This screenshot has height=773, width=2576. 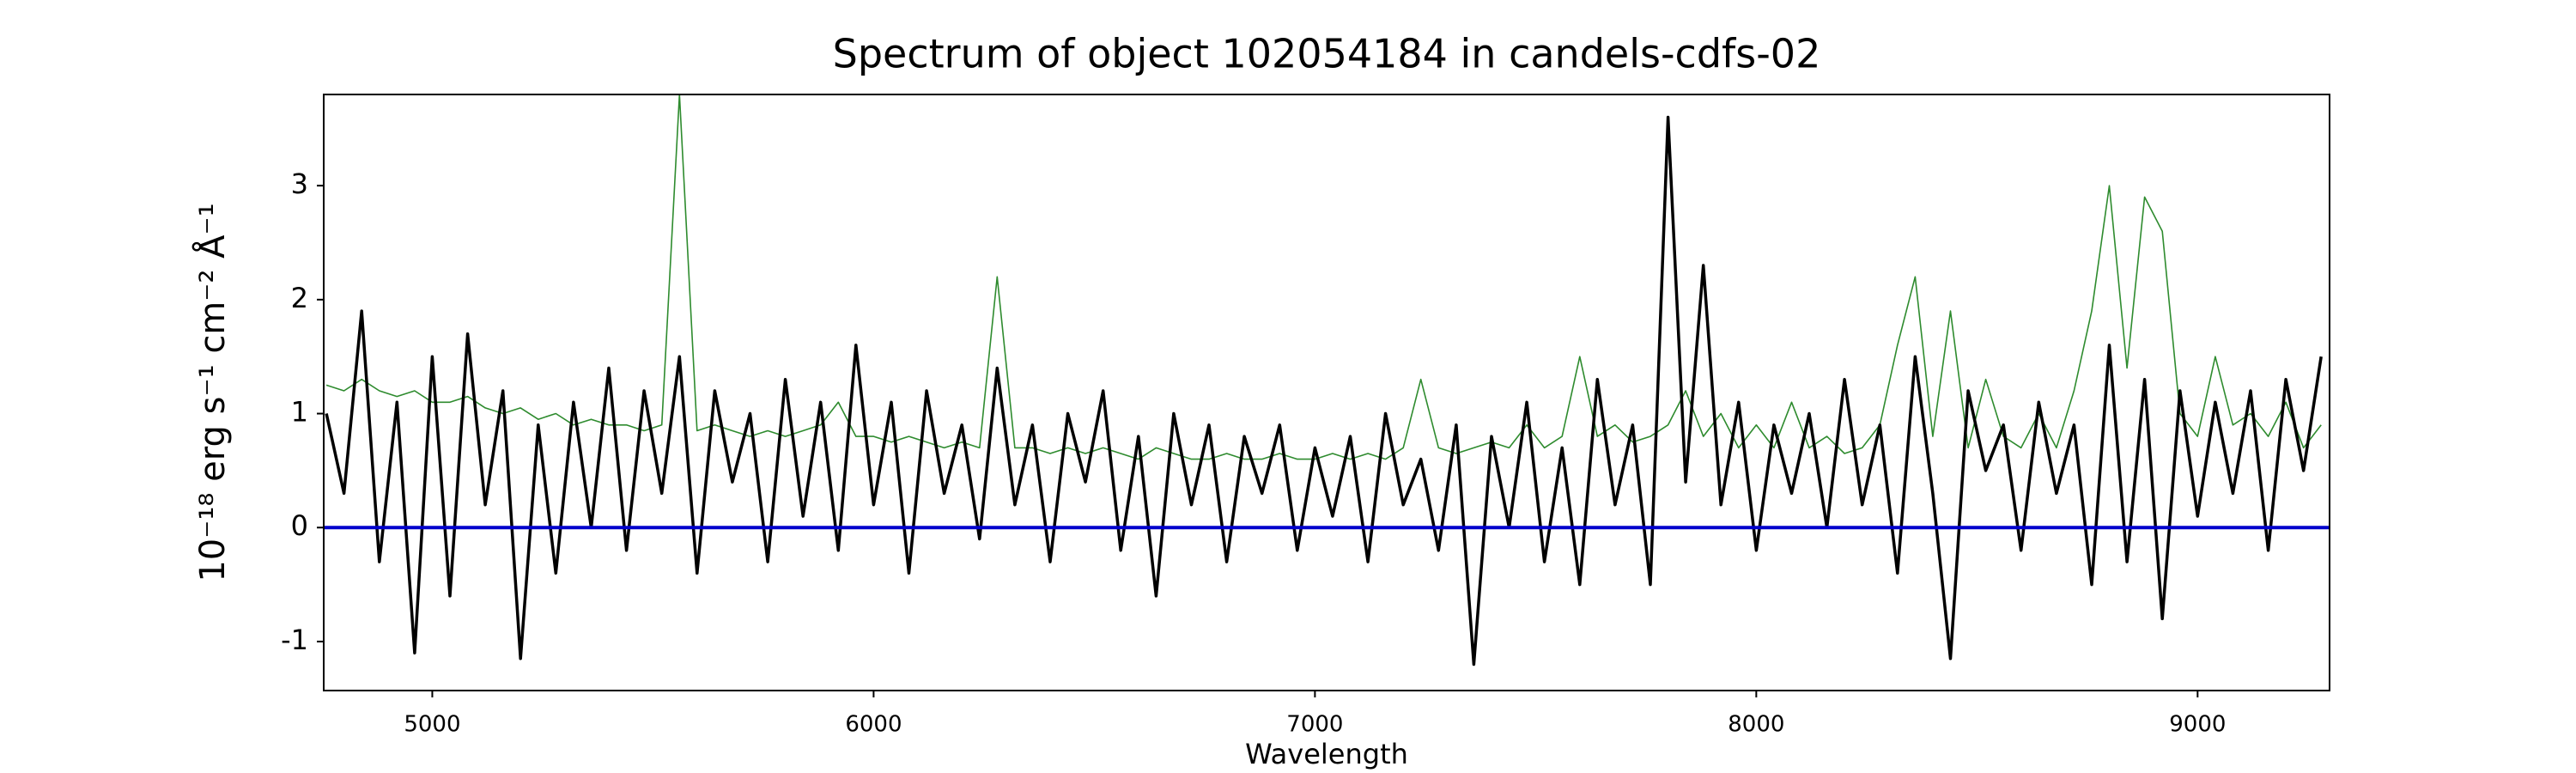 What do you see at coordinates (300, 298) in the screenshot?
I see `y-tick-label: 2` at bounding box center [300, 298].